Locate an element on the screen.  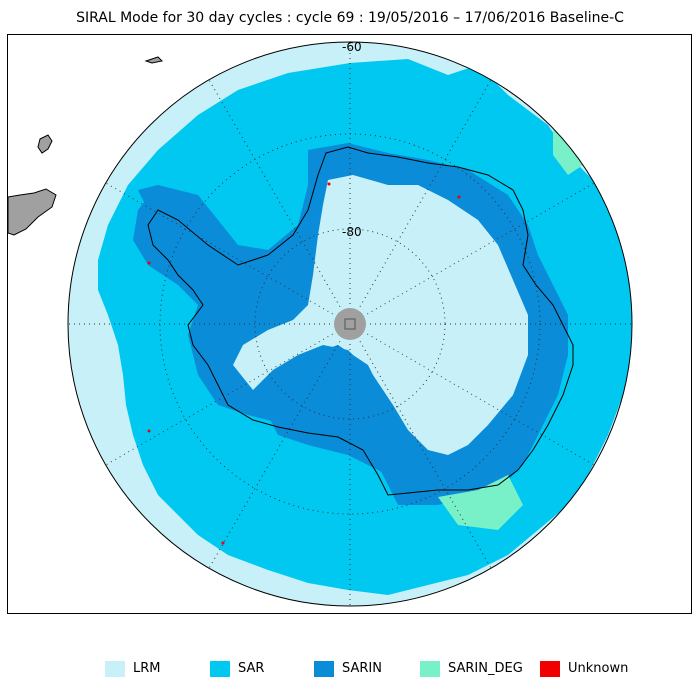
falkland-land is located at coordinates (45, 144).